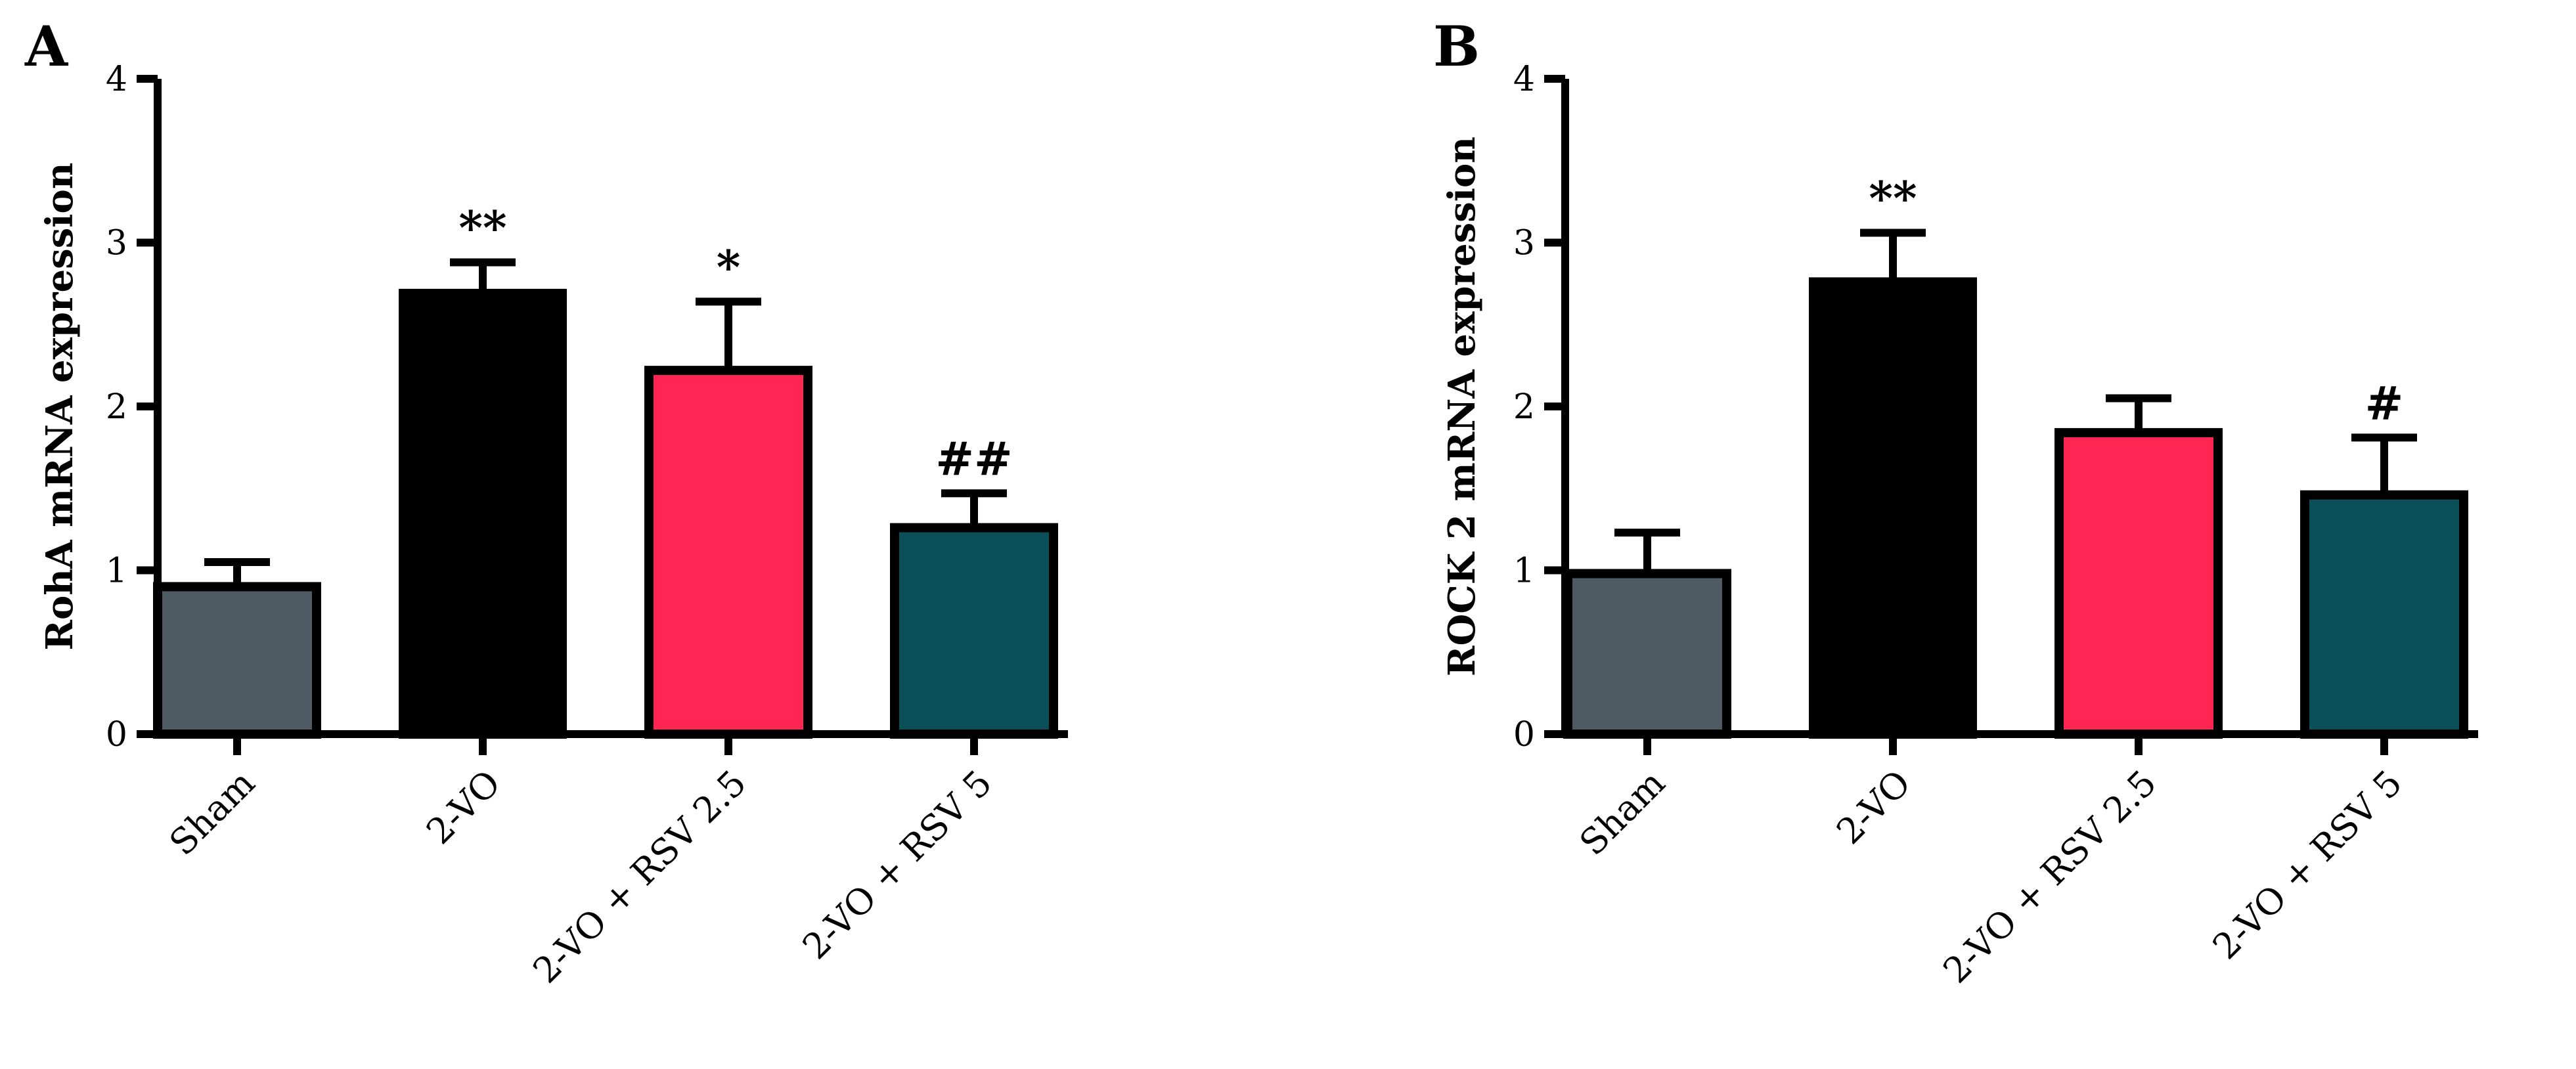  What do you see at coordinates (974, 458) in the screenshot?
I see `significance-marker: ##` at bounding box center [974, 458].